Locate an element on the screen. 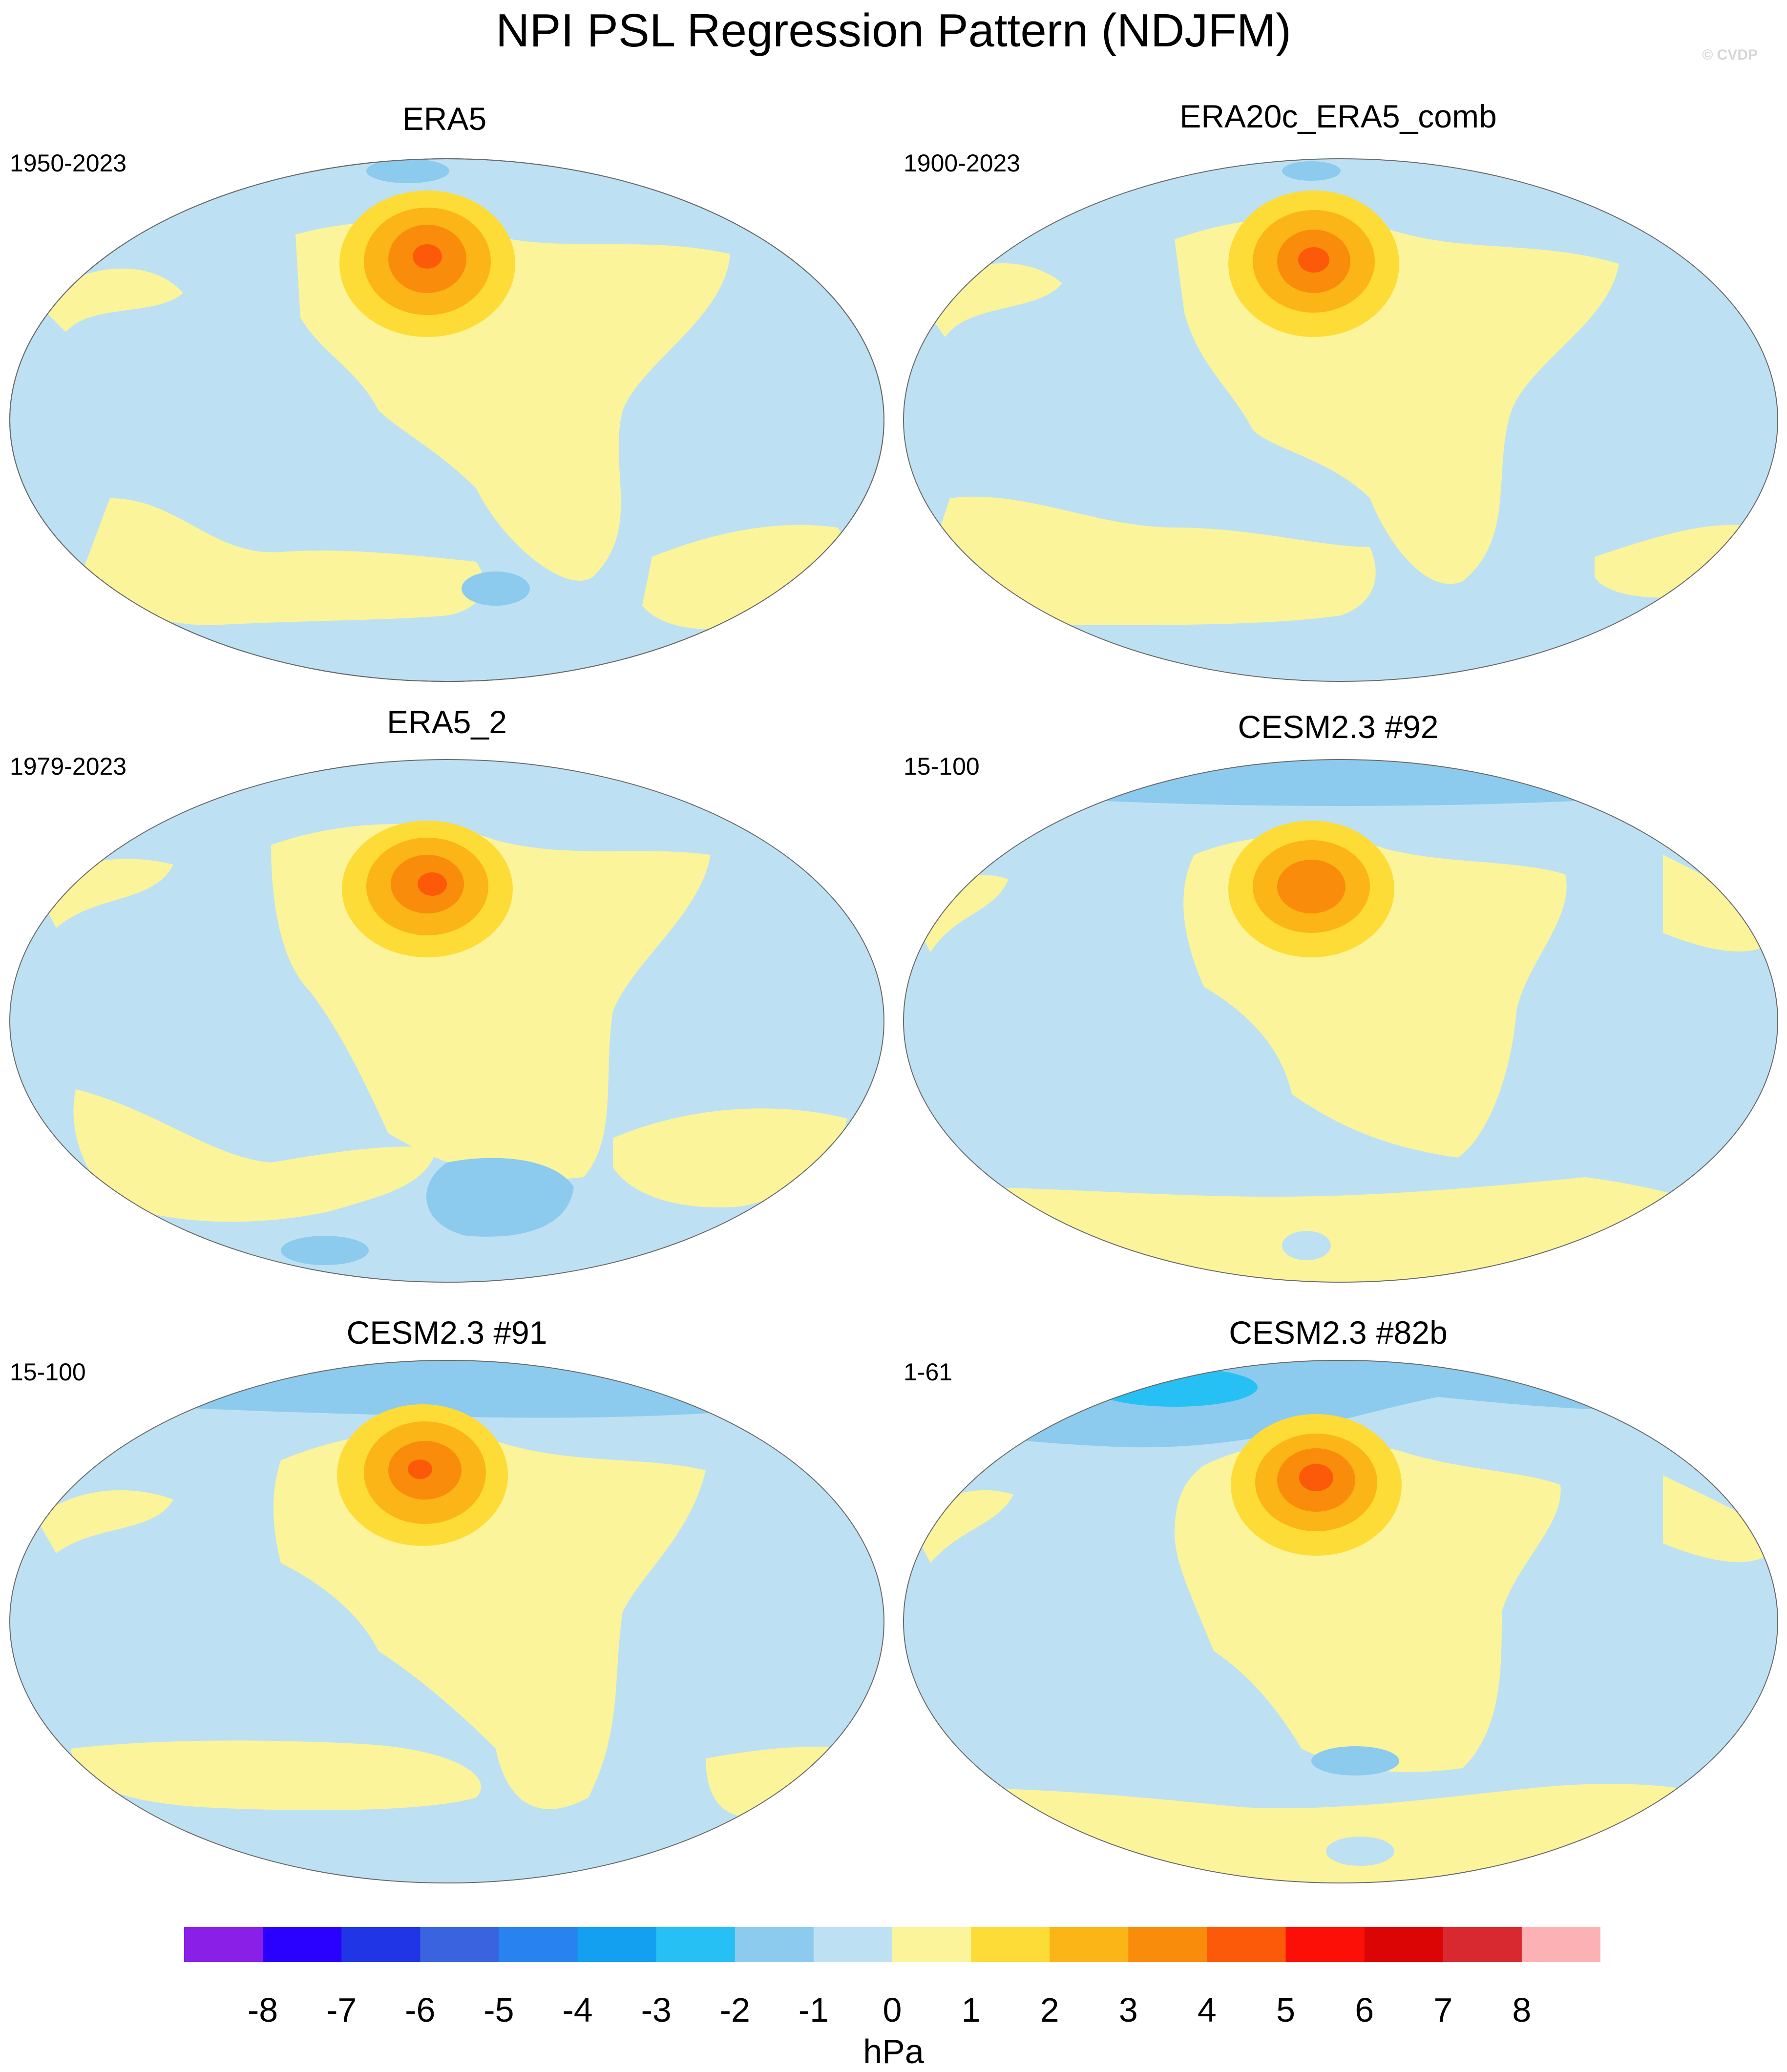  panel-5-title: CESM2.3 #91 is located at coordinates (446, 1333).